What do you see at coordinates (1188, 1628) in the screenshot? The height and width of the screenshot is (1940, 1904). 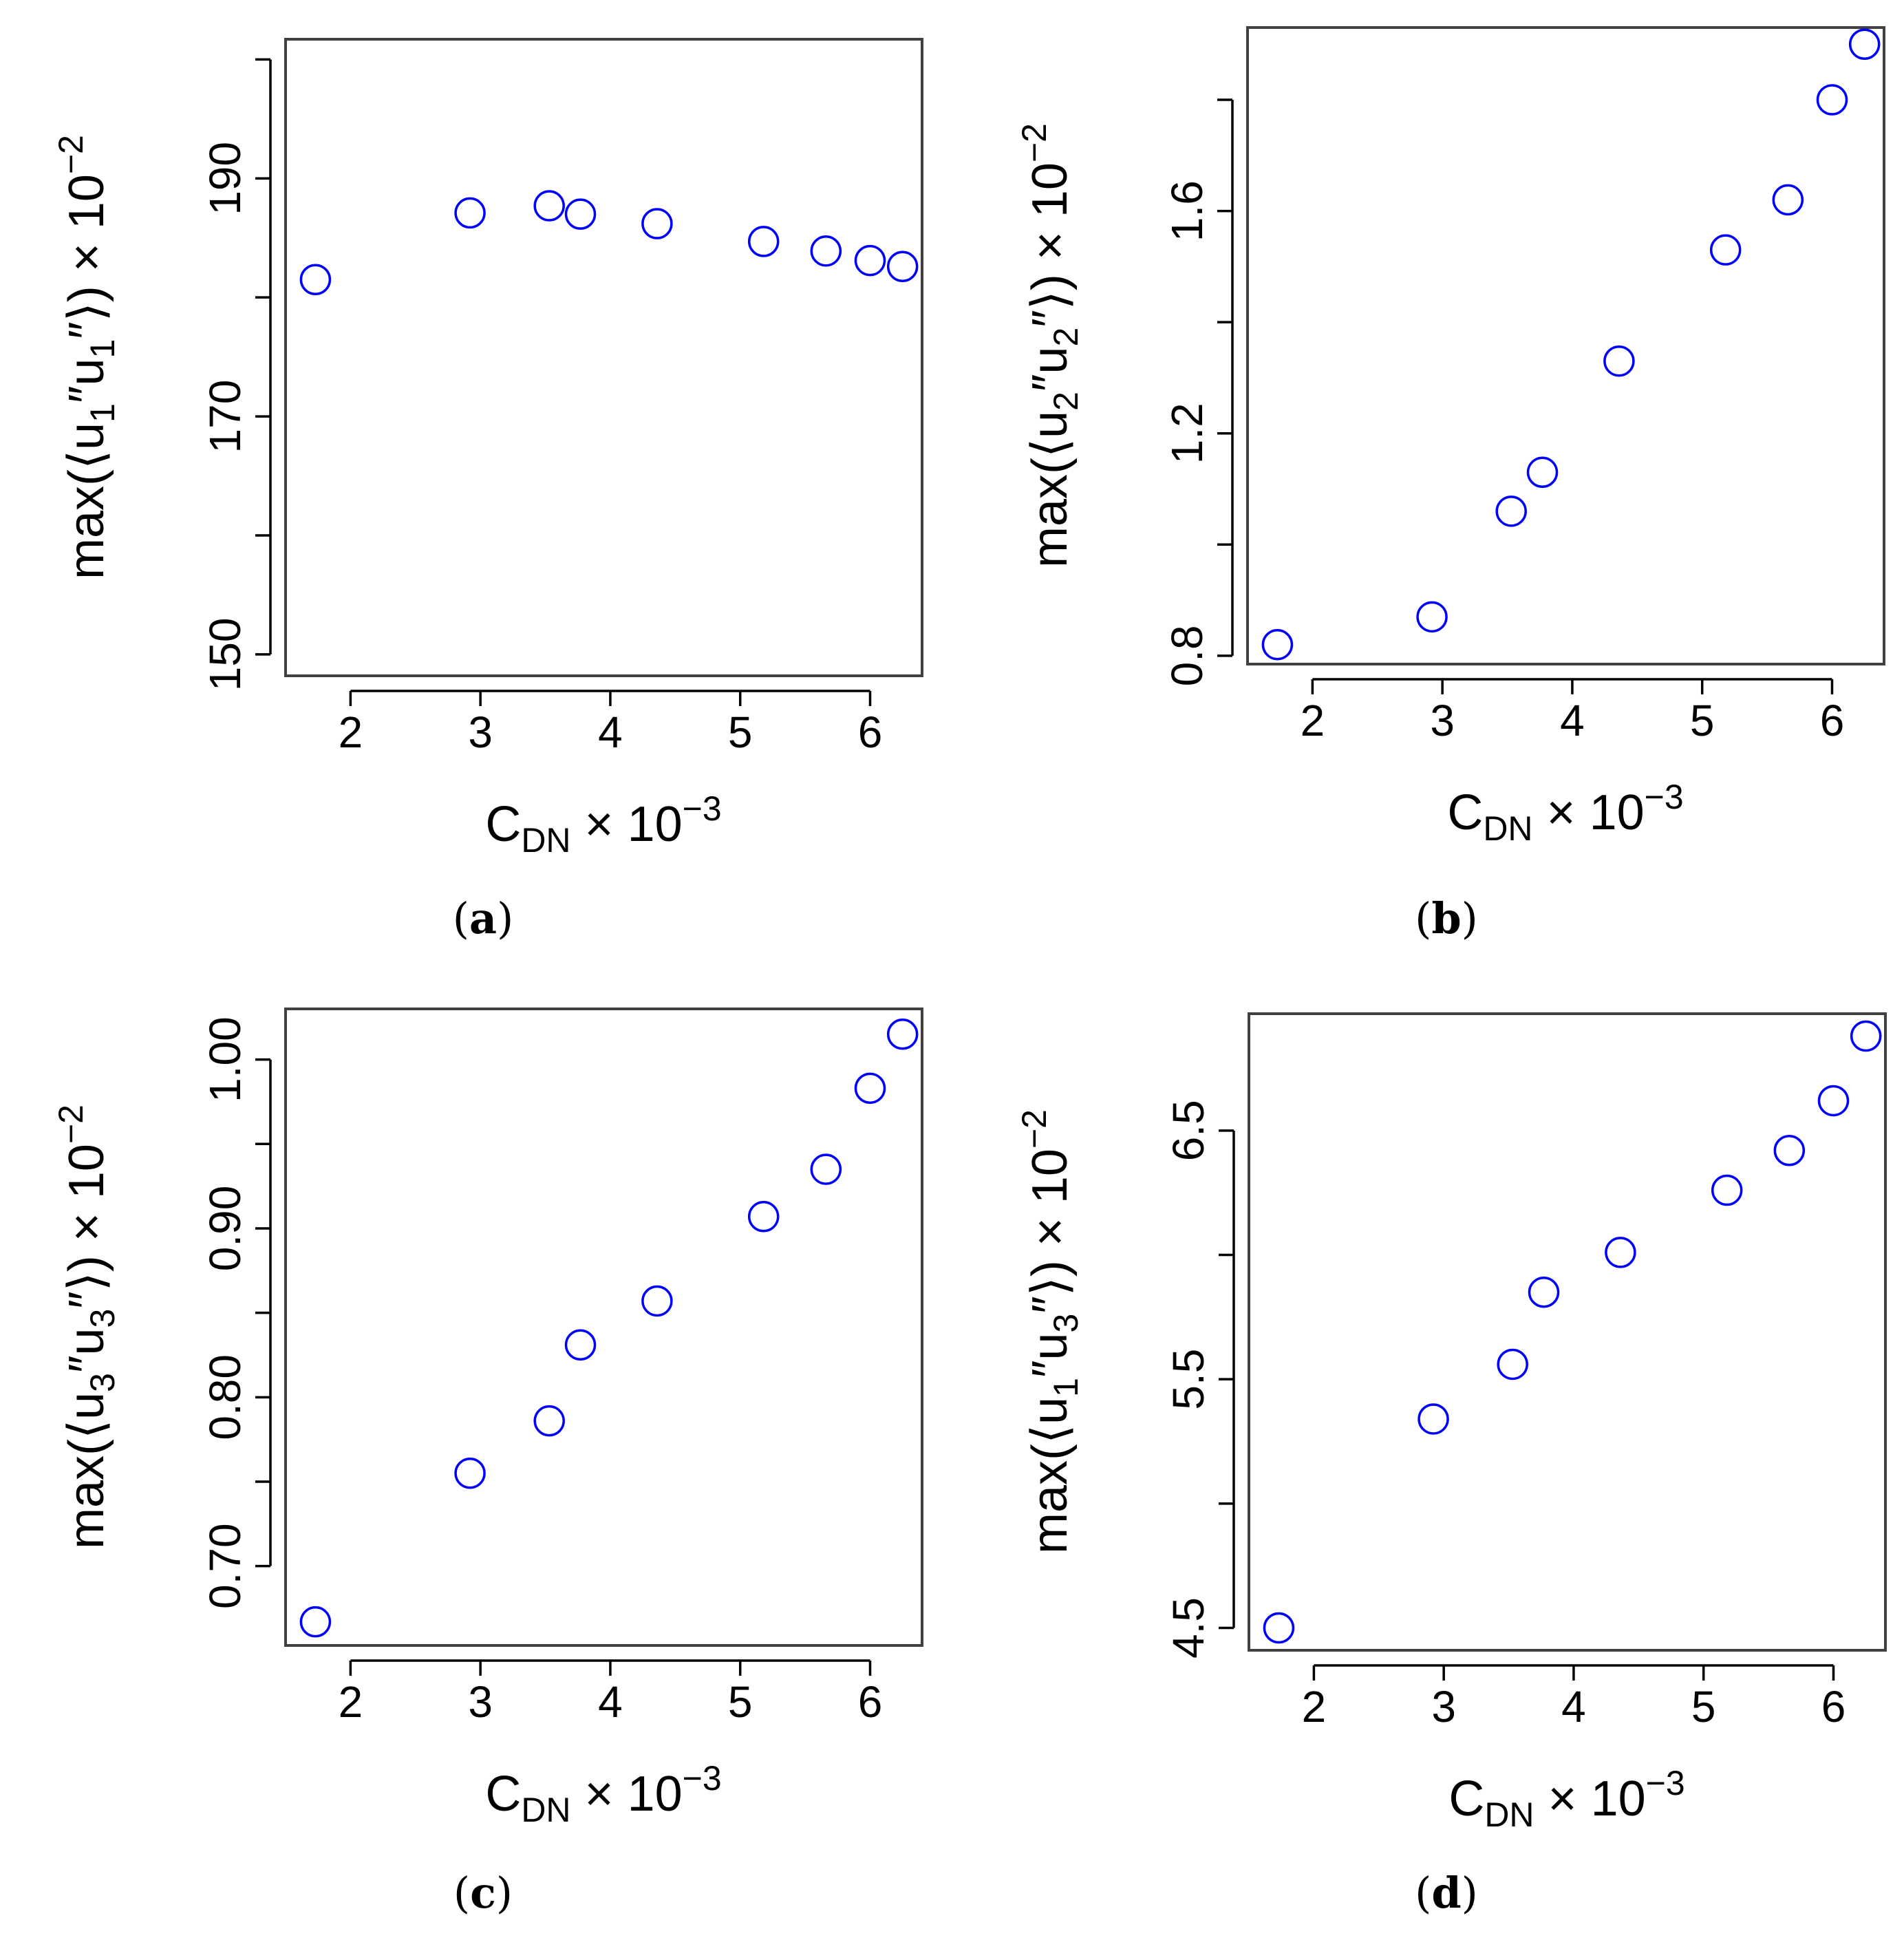 I see `y-tick-label: 4.5` at bounding box center [1188, 1628].